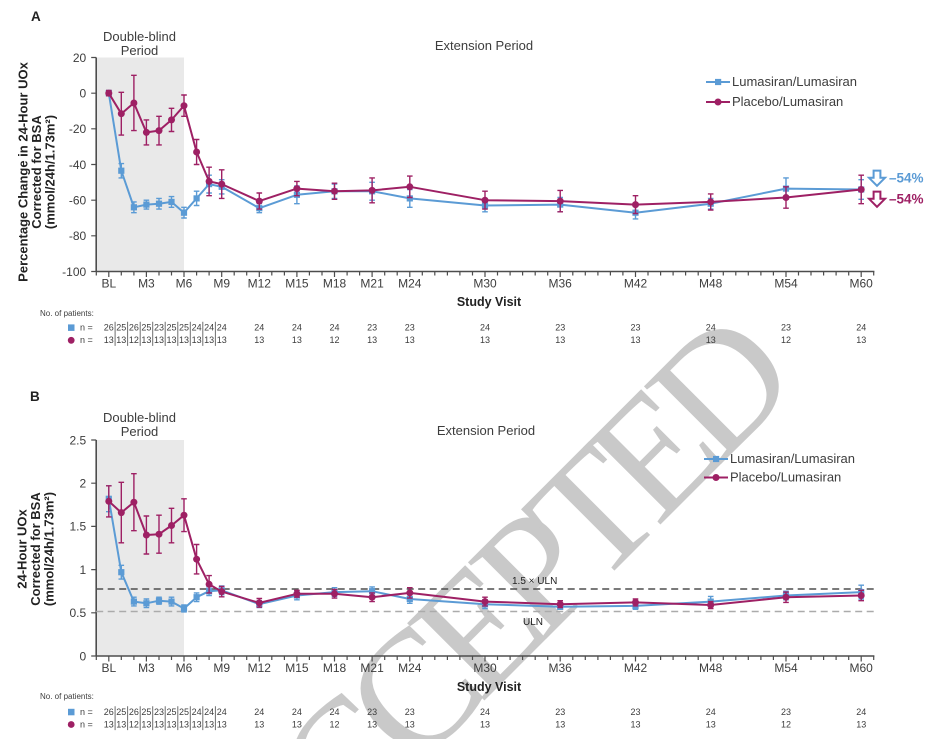 The image size is (925, 744). What do you see at coordinates (49, 549) in the screenshot?
I see `svg-text: (mmol/24h/1.73m²)` at bounding box center [49, 549].